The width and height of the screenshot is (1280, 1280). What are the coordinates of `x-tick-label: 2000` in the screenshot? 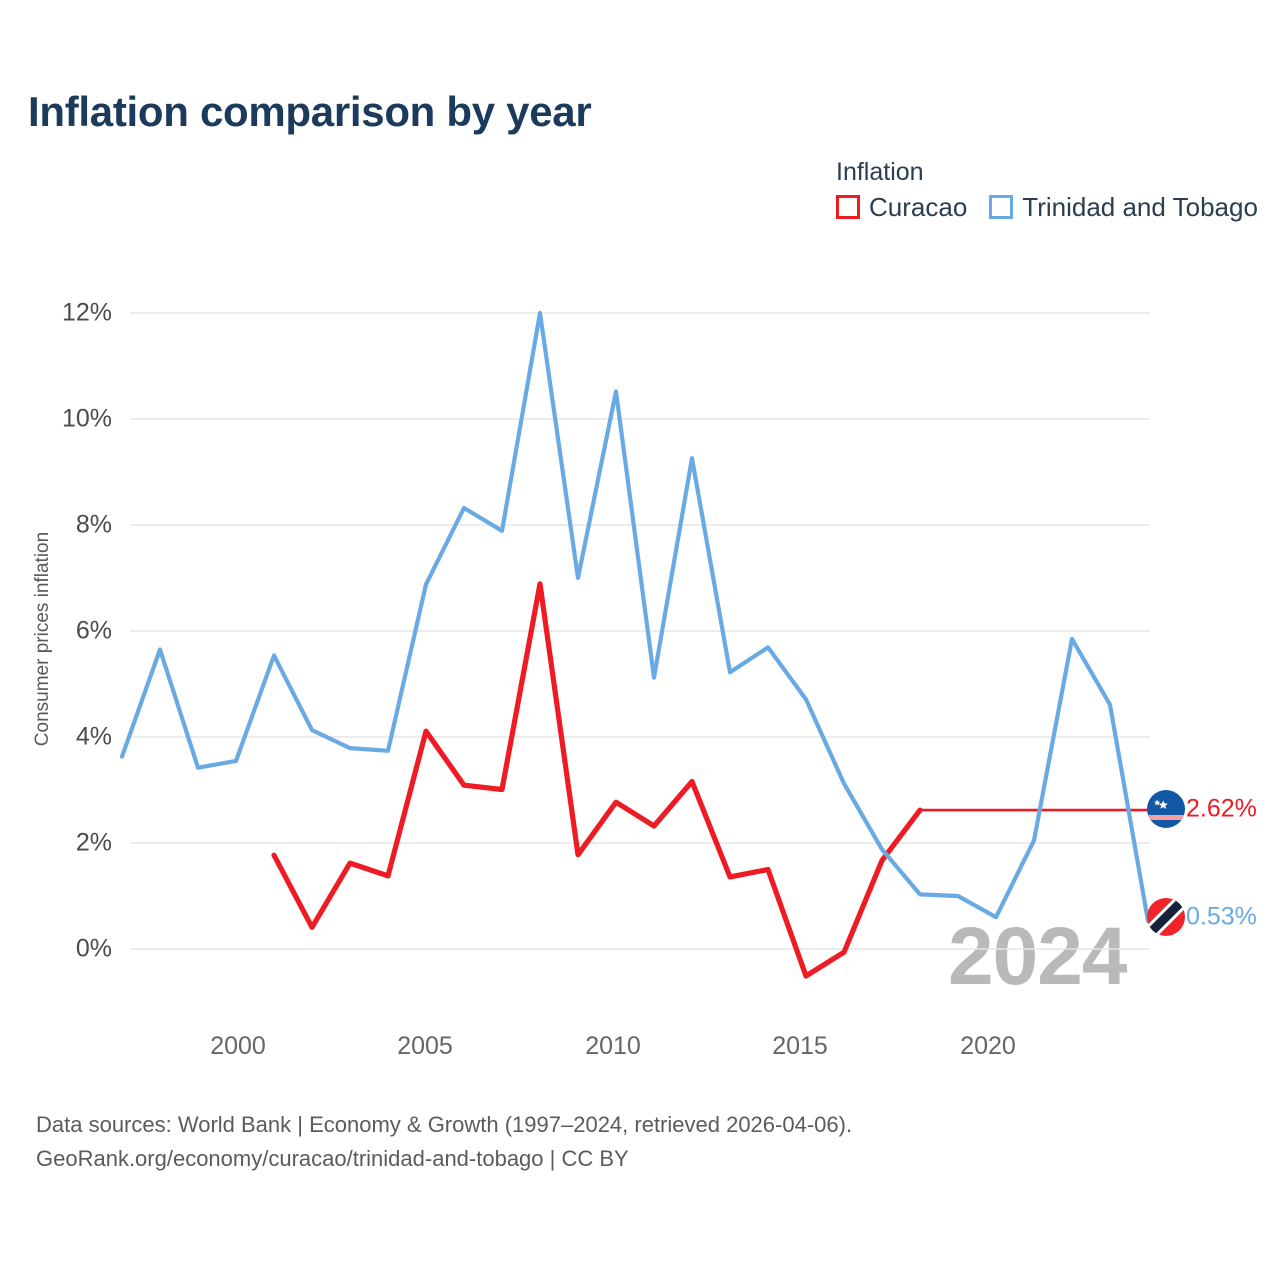 It's located at (238, 1046).